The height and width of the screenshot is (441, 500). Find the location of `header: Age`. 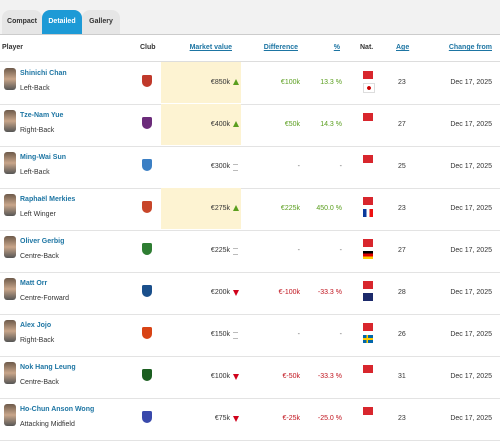

header: Age is located at coordinates (403, 47).